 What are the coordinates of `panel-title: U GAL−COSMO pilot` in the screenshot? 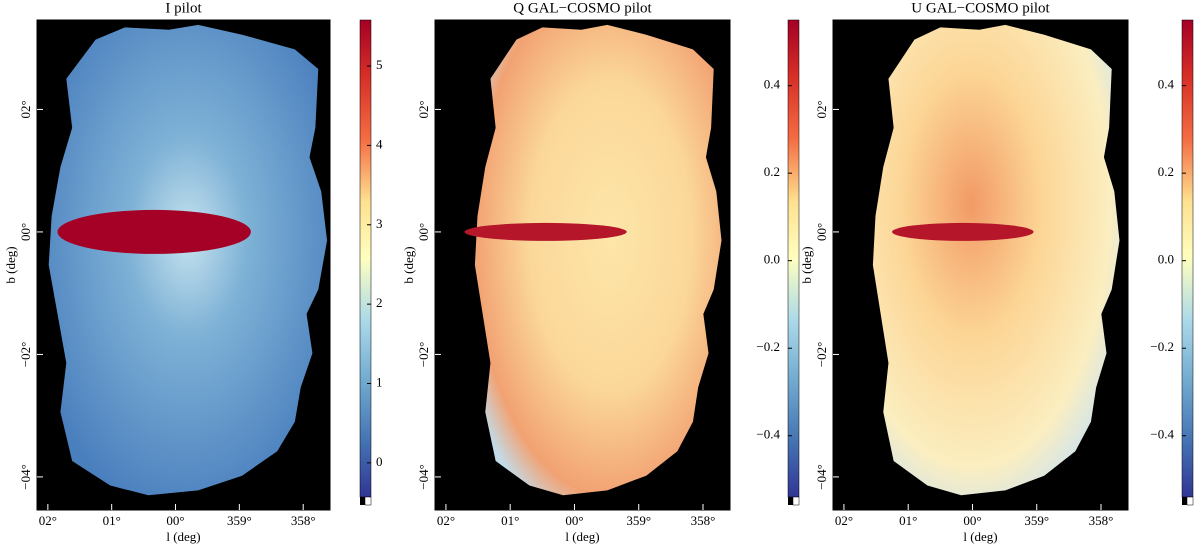 It's located at (980, 8).